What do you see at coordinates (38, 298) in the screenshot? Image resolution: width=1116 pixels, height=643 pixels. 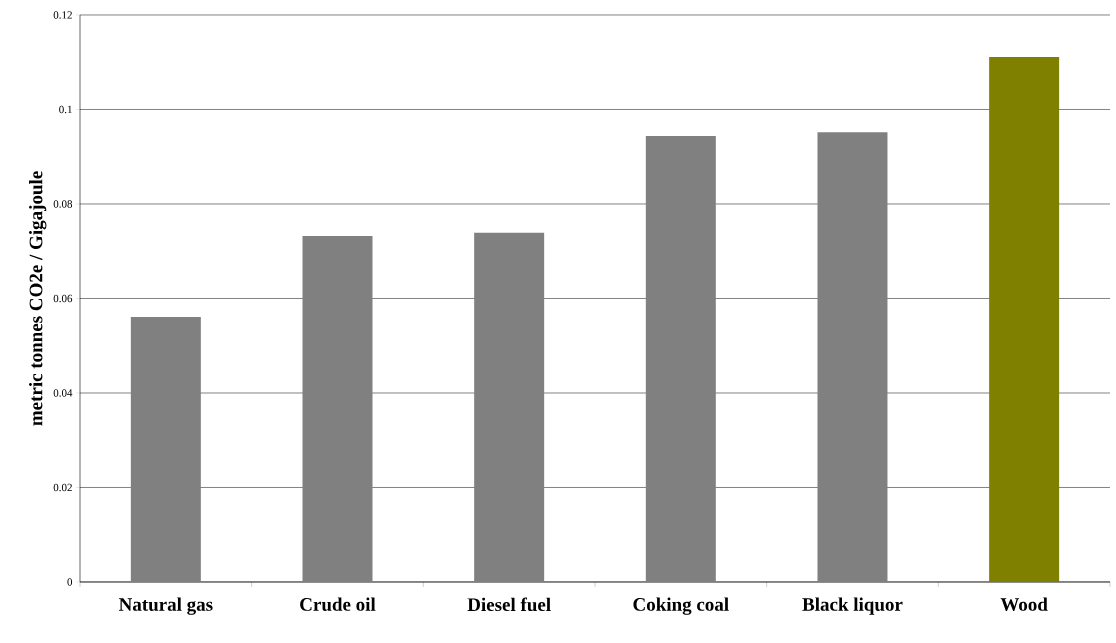 I see `y-axis-title: metric tonnes CO2e / Gigajoule` at bounding box center [38, 298].